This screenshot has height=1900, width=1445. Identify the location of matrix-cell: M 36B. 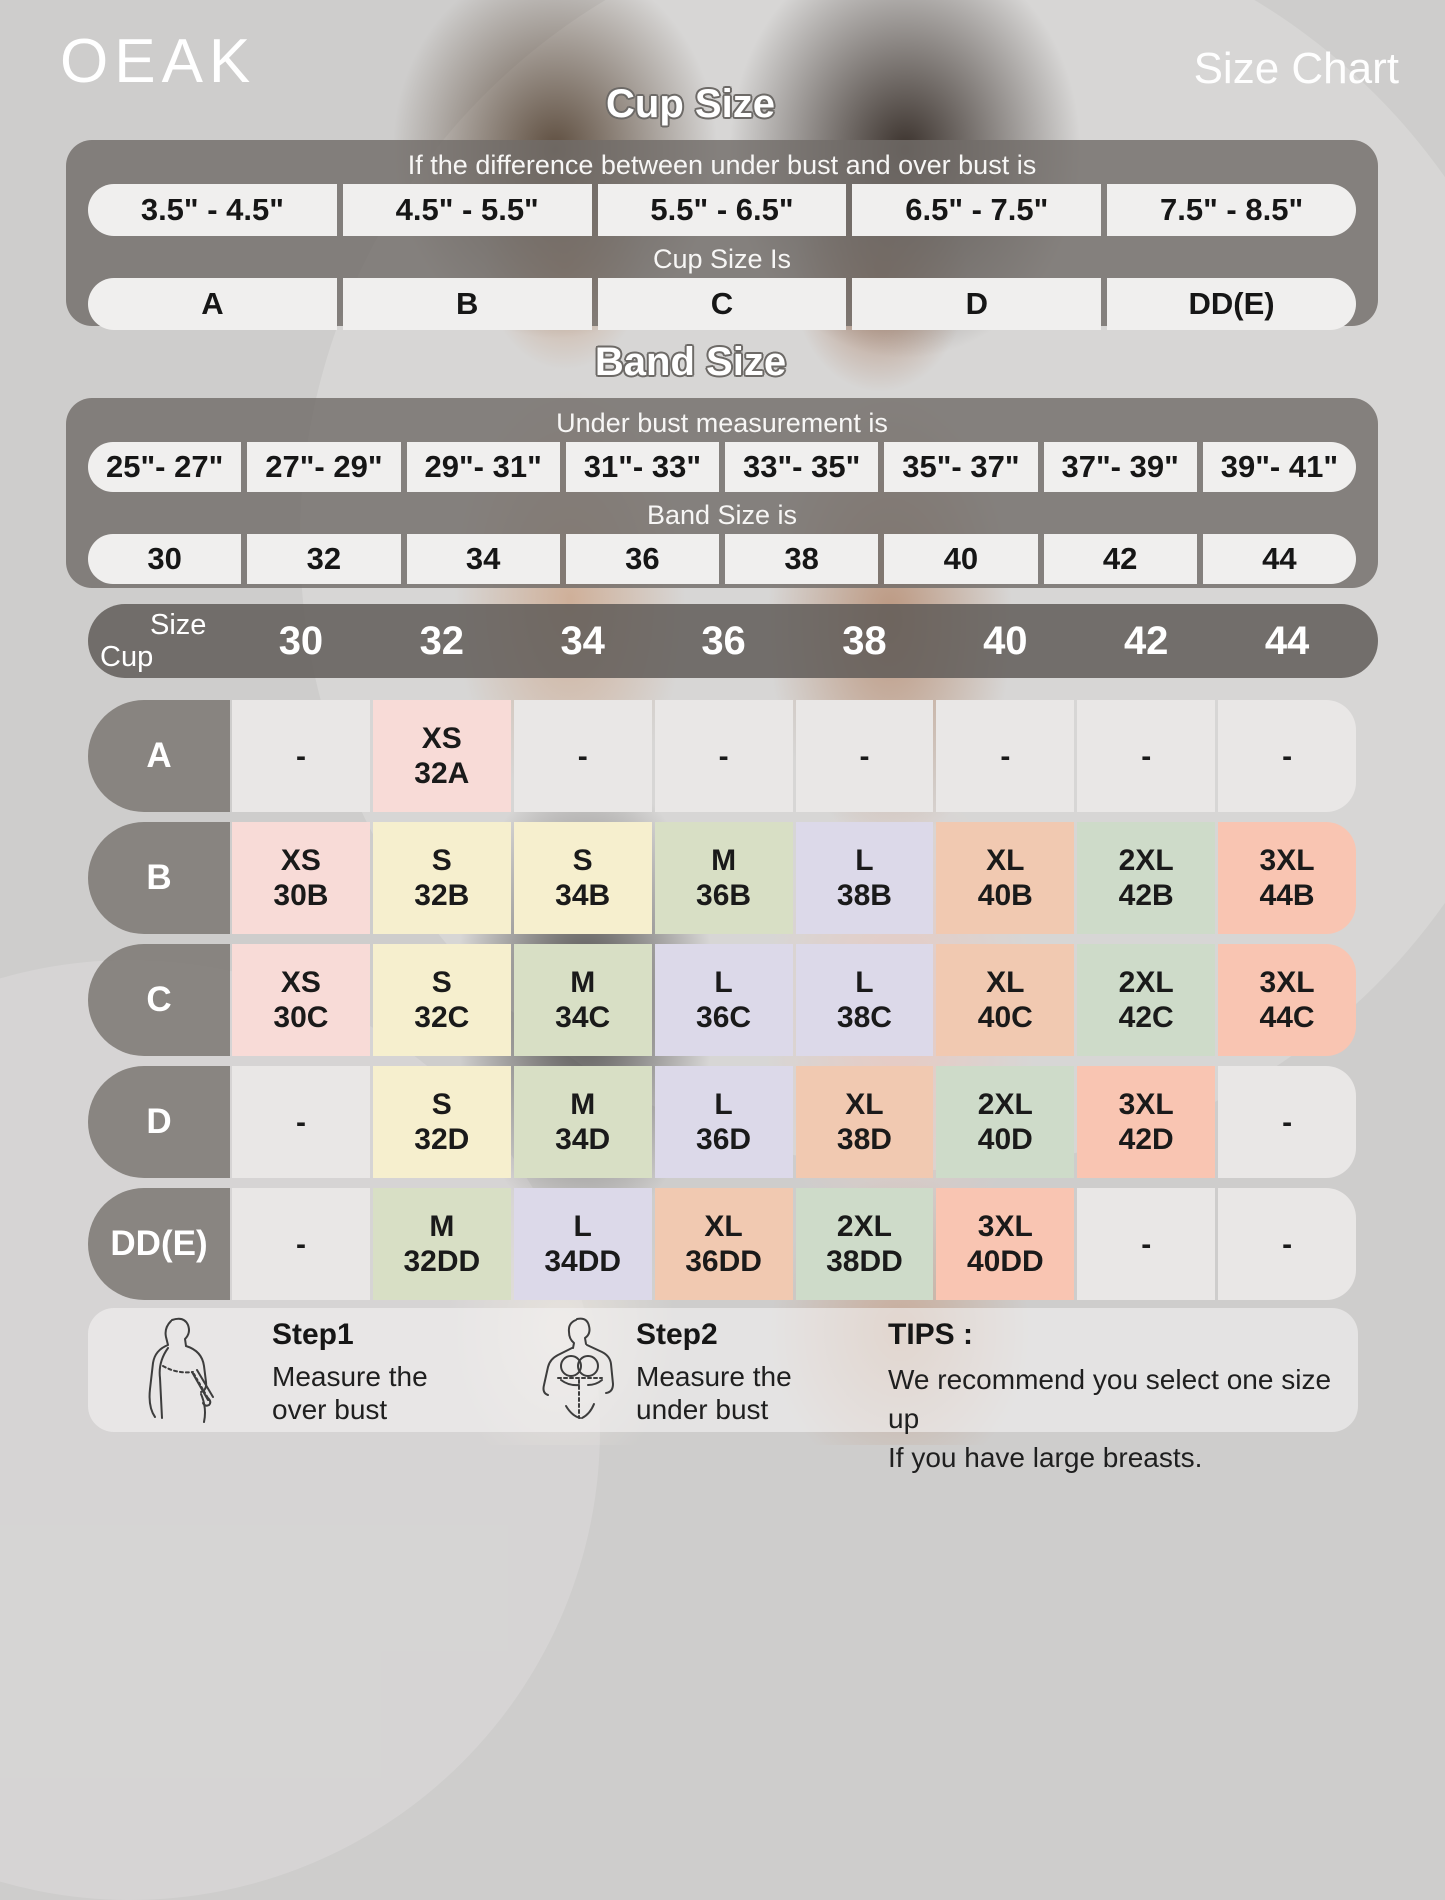
(723, 878).